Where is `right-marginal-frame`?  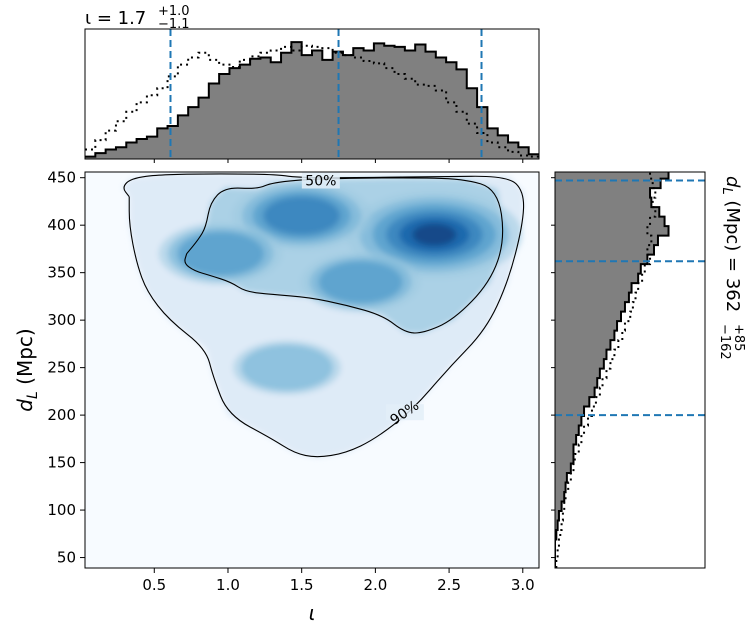 right-marginal-frame is located at coordinates (630, 370).